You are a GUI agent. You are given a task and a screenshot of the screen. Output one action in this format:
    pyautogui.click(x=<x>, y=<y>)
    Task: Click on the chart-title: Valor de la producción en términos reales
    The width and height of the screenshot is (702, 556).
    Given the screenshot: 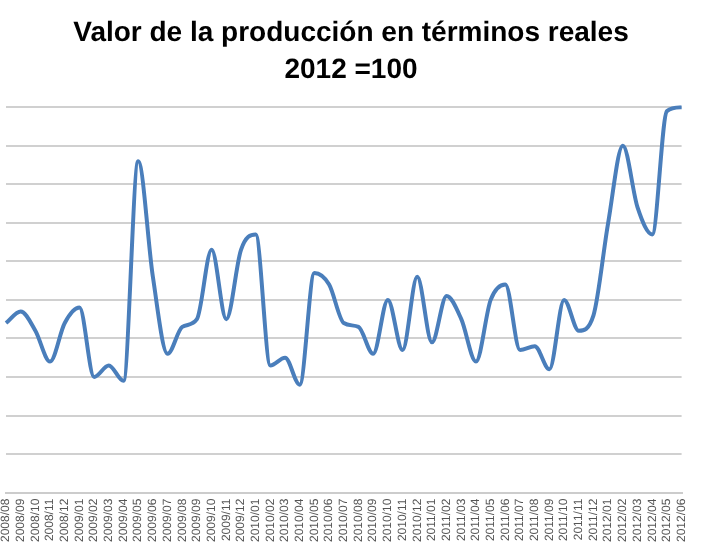 What is the action you would take?
    pyautogui.click(x=351, y=30)
    